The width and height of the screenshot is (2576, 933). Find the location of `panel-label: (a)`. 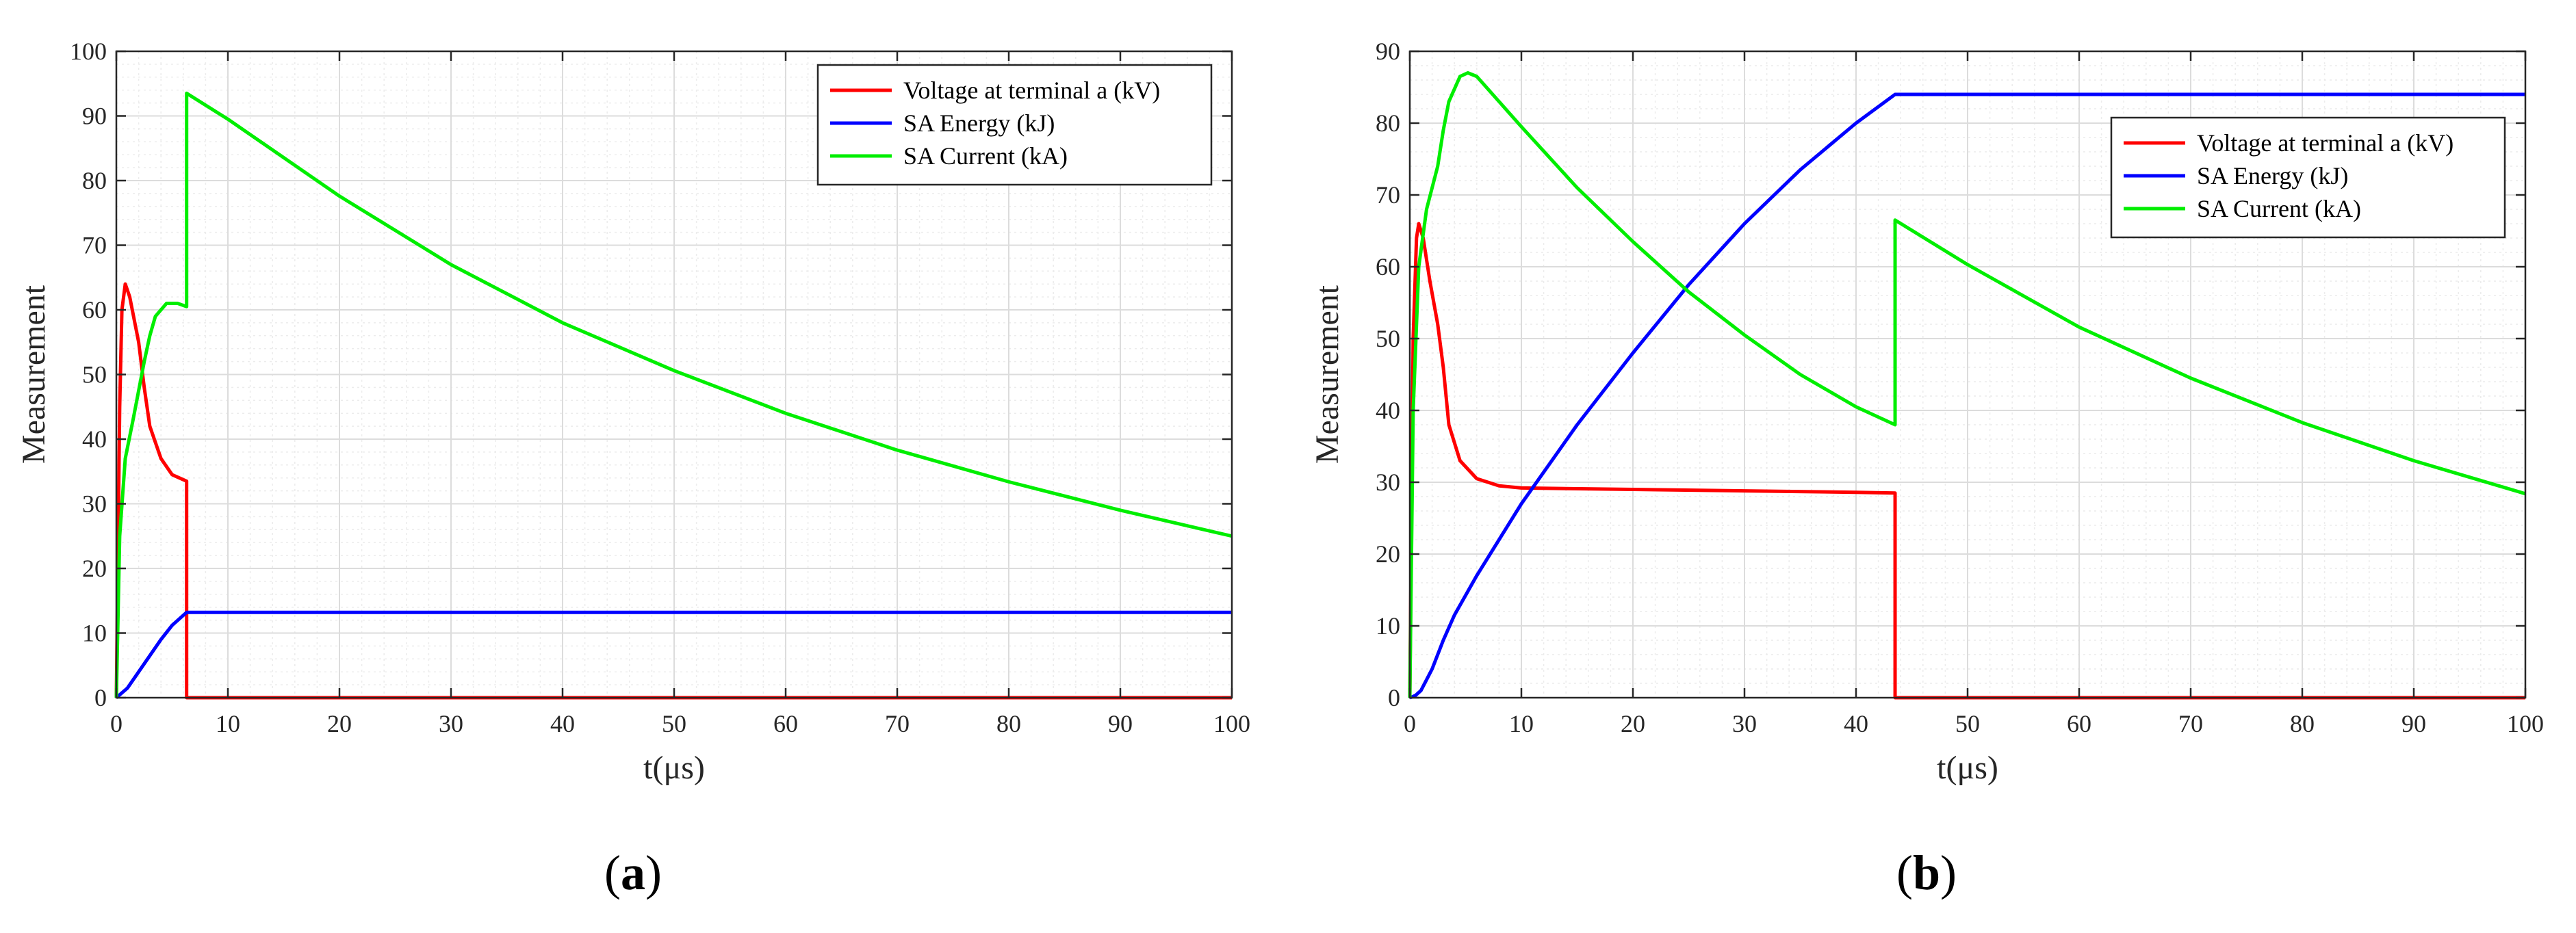

panel-label: (a) is located at coordinates (633, 872).